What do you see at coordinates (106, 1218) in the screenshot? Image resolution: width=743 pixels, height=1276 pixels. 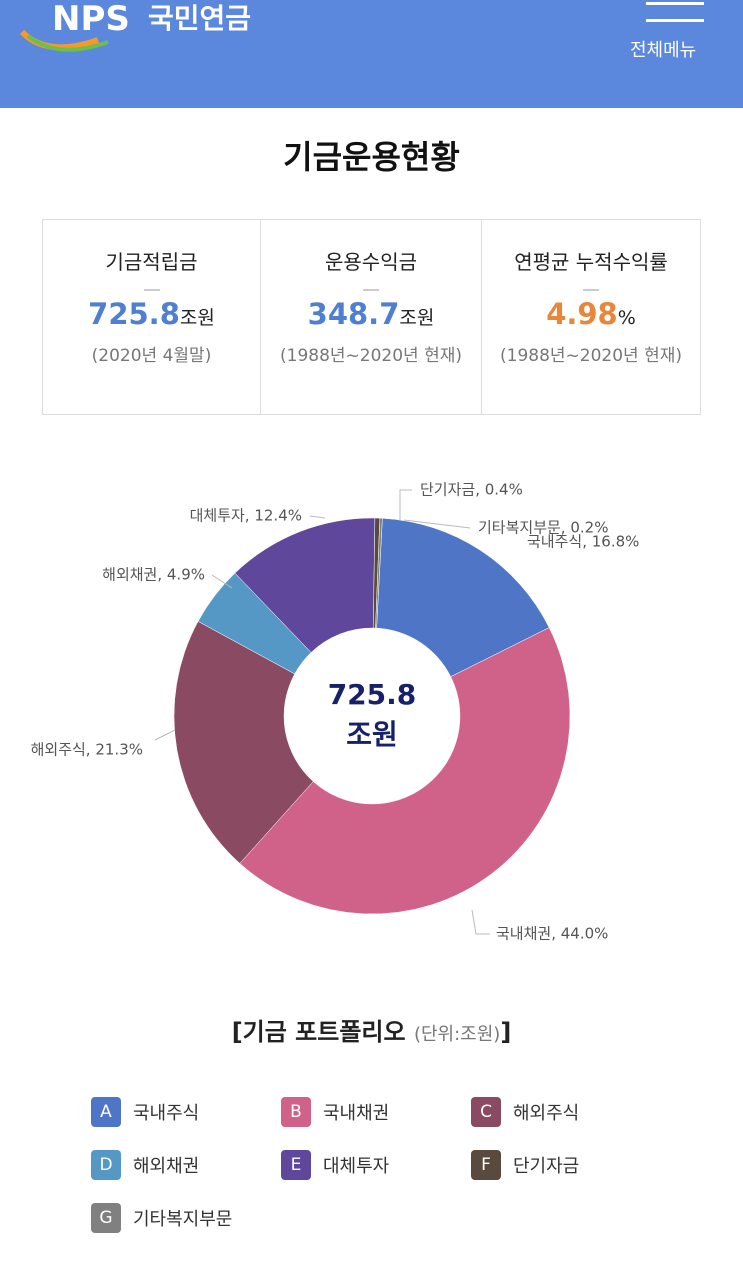 I see `legend-badge: G` at bounding box center [106, 1218].